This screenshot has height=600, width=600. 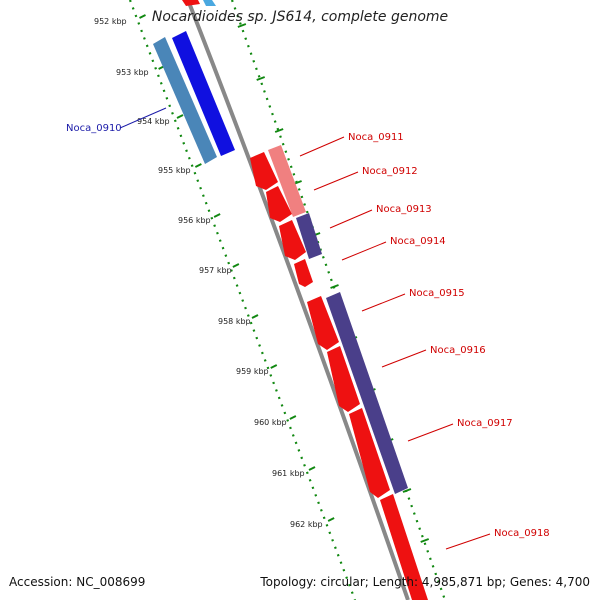 What do you see at coordinates (303, 273) in the screenshot?
I see `gene-noca-0914-b` at bounding box center [303, 273].